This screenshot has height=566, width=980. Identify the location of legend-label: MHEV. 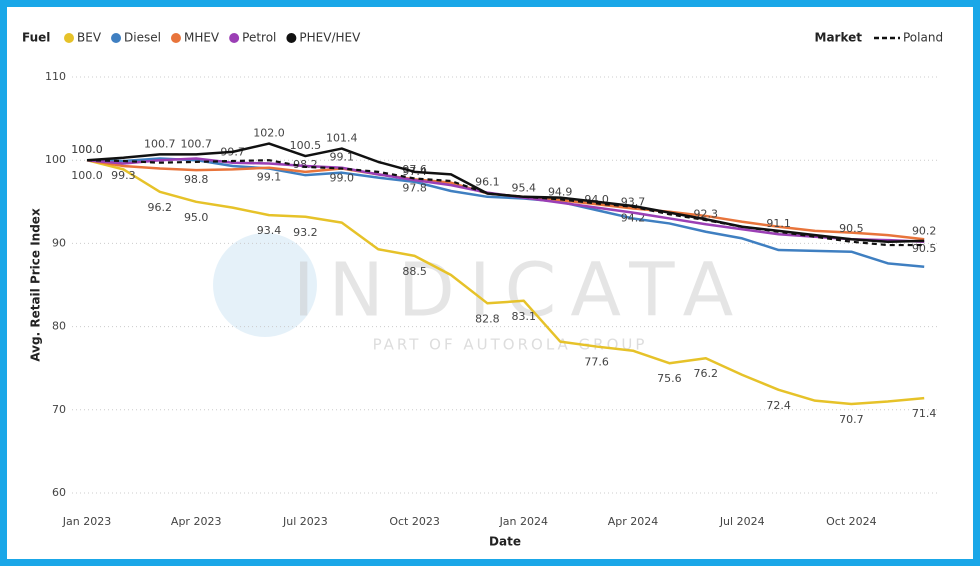
(202, 38).